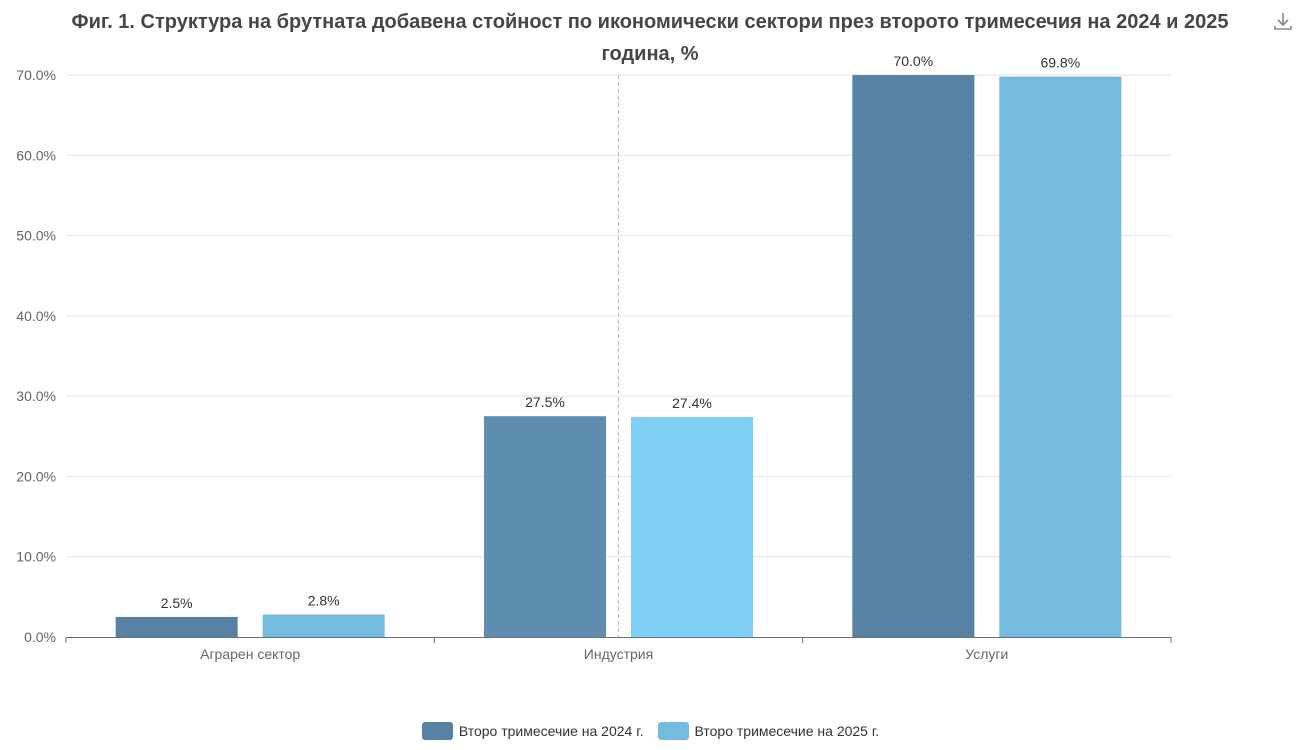  I want to click on download-icon, so click(1283, 21).